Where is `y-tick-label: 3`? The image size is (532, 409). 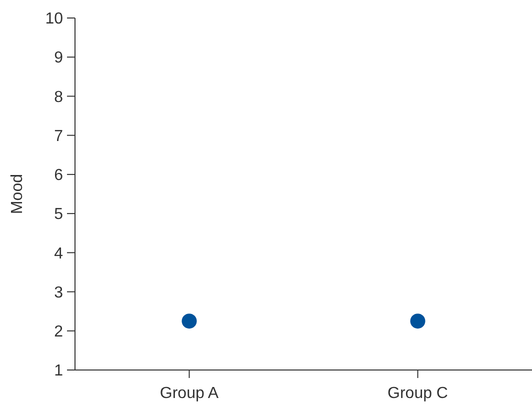
y-tick-label: 3 is located at coordinates (59, 293).